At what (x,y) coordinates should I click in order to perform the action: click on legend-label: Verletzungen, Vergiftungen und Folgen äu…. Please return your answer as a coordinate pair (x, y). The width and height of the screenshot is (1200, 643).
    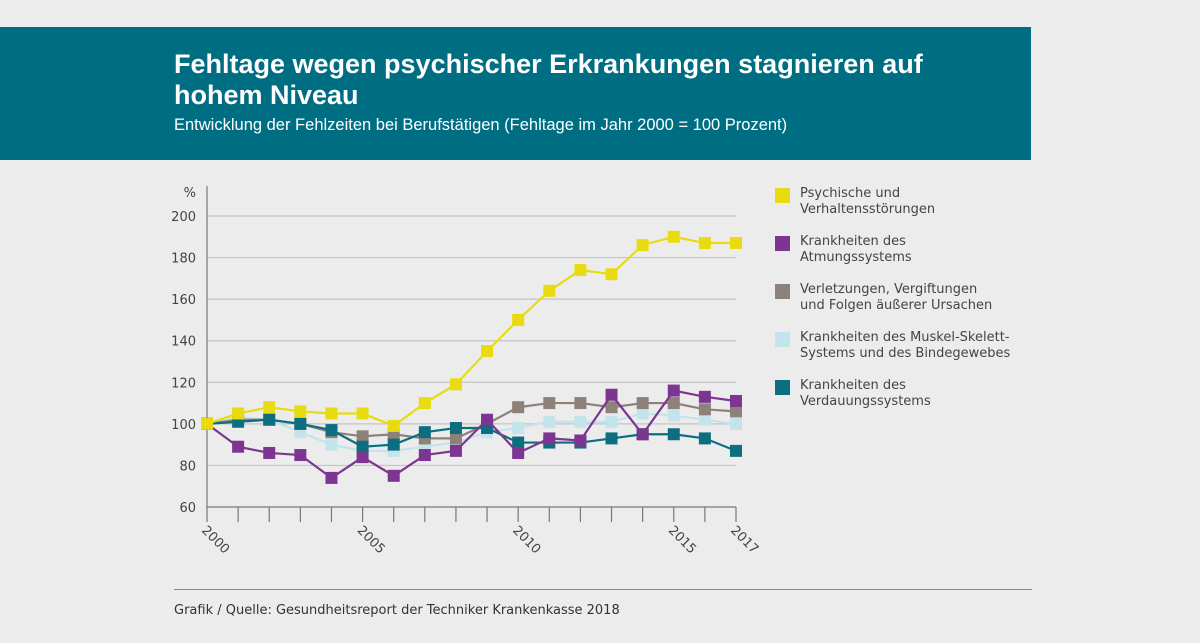
    Looking at the image, I should click on (896, 297).